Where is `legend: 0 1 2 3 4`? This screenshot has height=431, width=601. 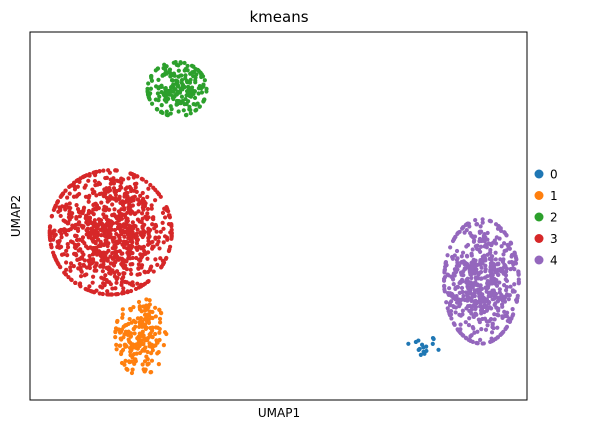
legend: 0 1 2 3 4 is located at coordinates (546, 218).